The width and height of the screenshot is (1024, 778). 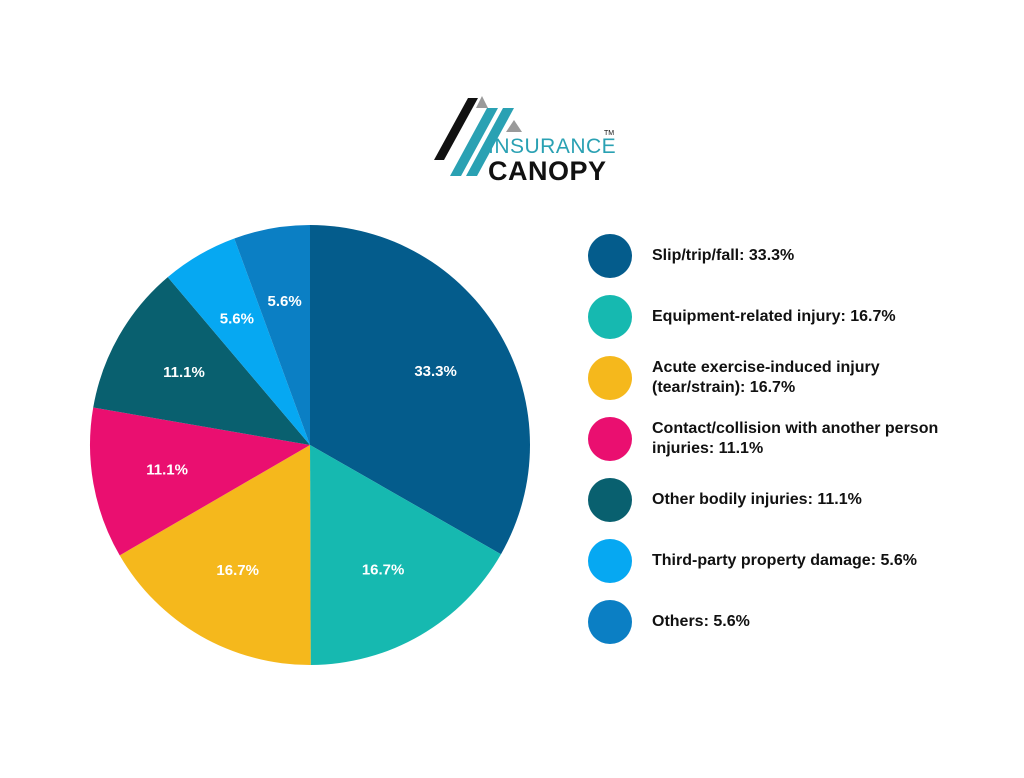 What do you see at coordinates (701, 621) in the screenshot?
I see `legend-label-6: Others: 5.6%` at bounding box center [701, 621].